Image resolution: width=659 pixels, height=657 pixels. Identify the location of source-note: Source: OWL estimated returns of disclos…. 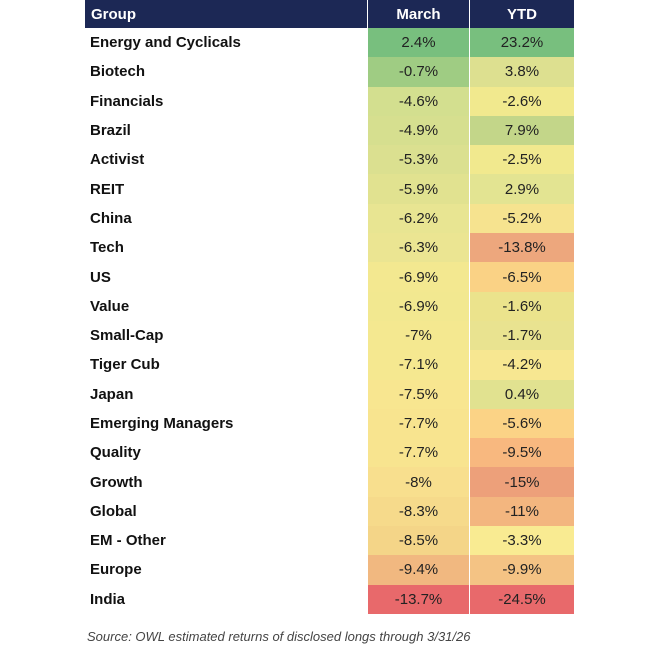
(279, 636).